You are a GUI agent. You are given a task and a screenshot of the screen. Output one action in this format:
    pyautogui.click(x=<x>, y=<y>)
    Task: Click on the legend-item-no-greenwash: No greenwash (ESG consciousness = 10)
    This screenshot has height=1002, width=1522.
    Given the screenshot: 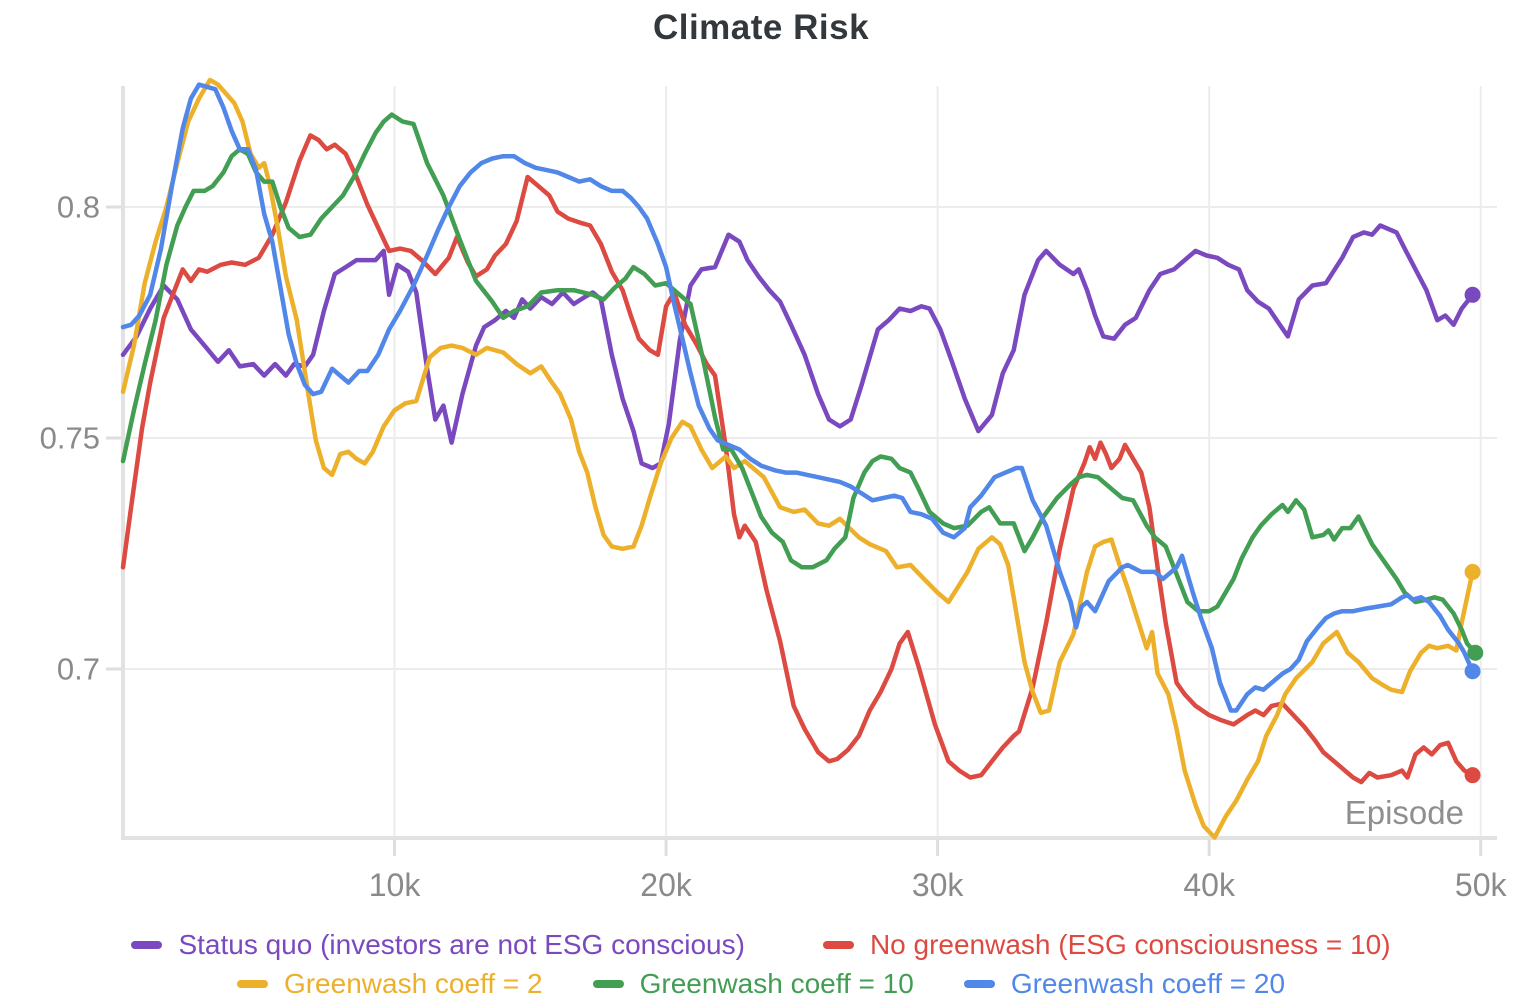 What is the action you would take?
    pyautogui.click(x=1106, y=945)
    